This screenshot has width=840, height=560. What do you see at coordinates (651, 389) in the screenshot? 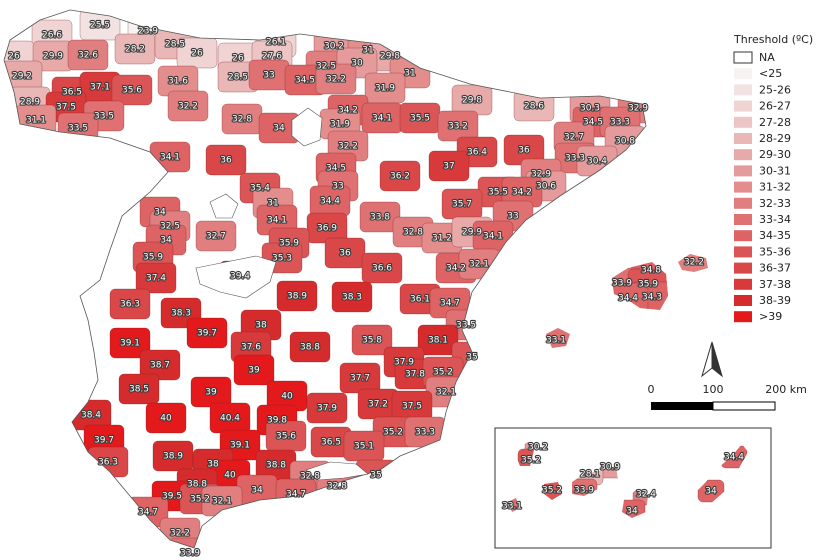
I see `scale-label: 0` at bounding box center [651, 389].